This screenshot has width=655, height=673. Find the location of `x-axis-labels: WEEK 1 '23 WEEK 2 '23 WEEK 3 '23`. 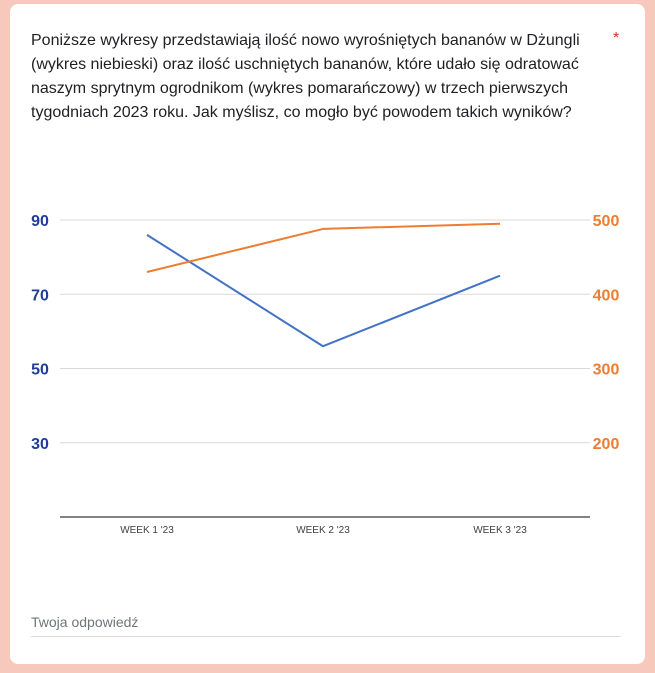

x-axis-labels: WEEK 1 '23 WEEK 2 '23 WEEK 3 '23 is located at coordinates (323, 530).